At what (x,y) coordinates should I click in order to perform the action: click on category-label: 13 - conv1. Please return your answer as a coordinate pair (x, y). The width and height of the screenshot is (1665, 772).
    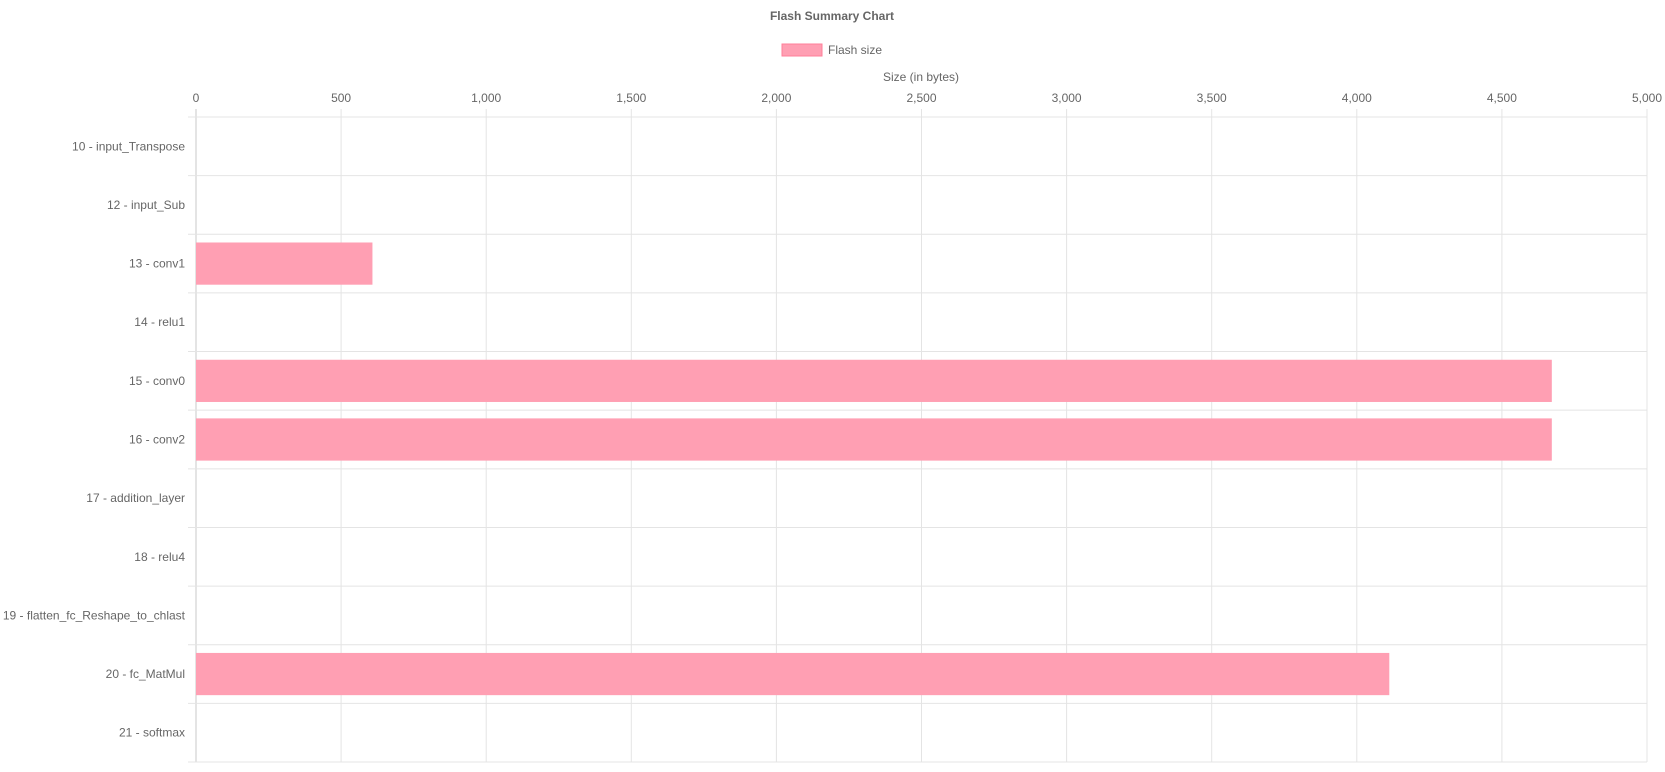
    Looking at the image, I should click on (157, 264).